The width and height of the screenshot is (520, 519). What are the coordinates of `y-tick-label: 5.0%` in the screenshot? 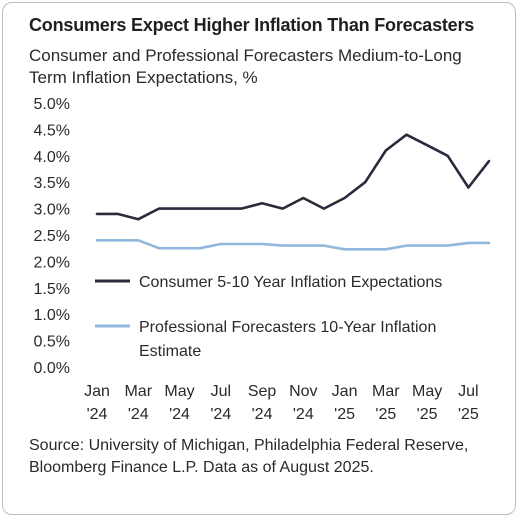 It's located at (52, 104).